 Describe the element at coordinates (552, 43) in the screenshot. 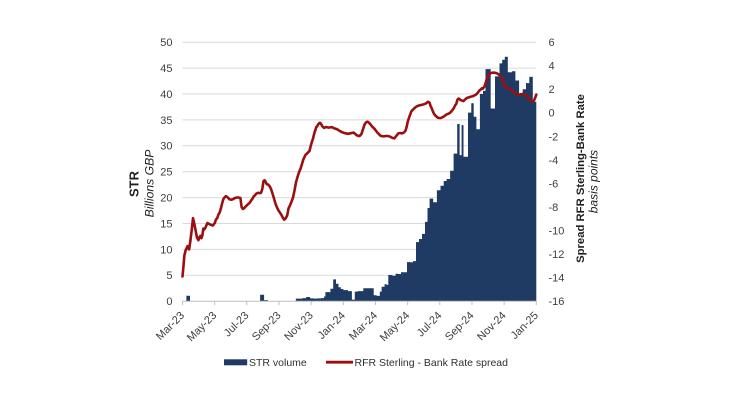

I see `svg-text: 6` at that location.